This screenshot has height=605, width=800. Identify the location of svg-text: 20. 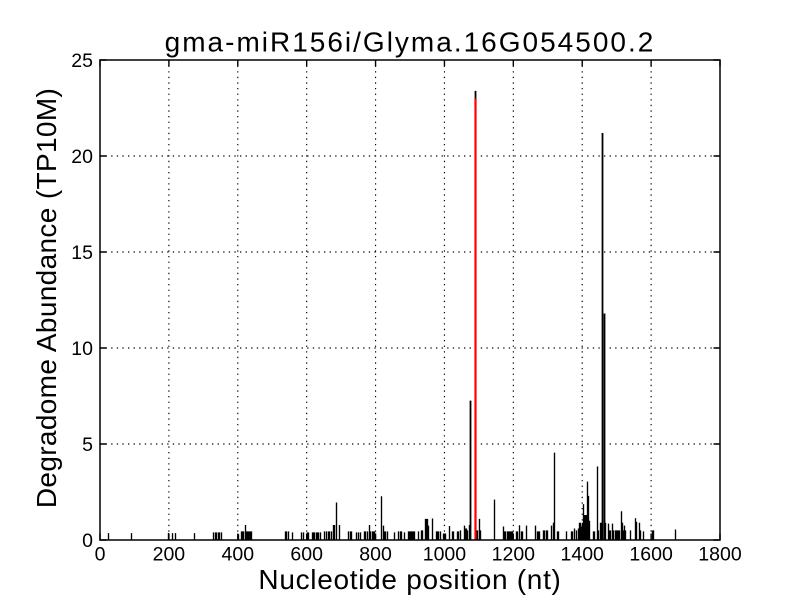
(82, 157).